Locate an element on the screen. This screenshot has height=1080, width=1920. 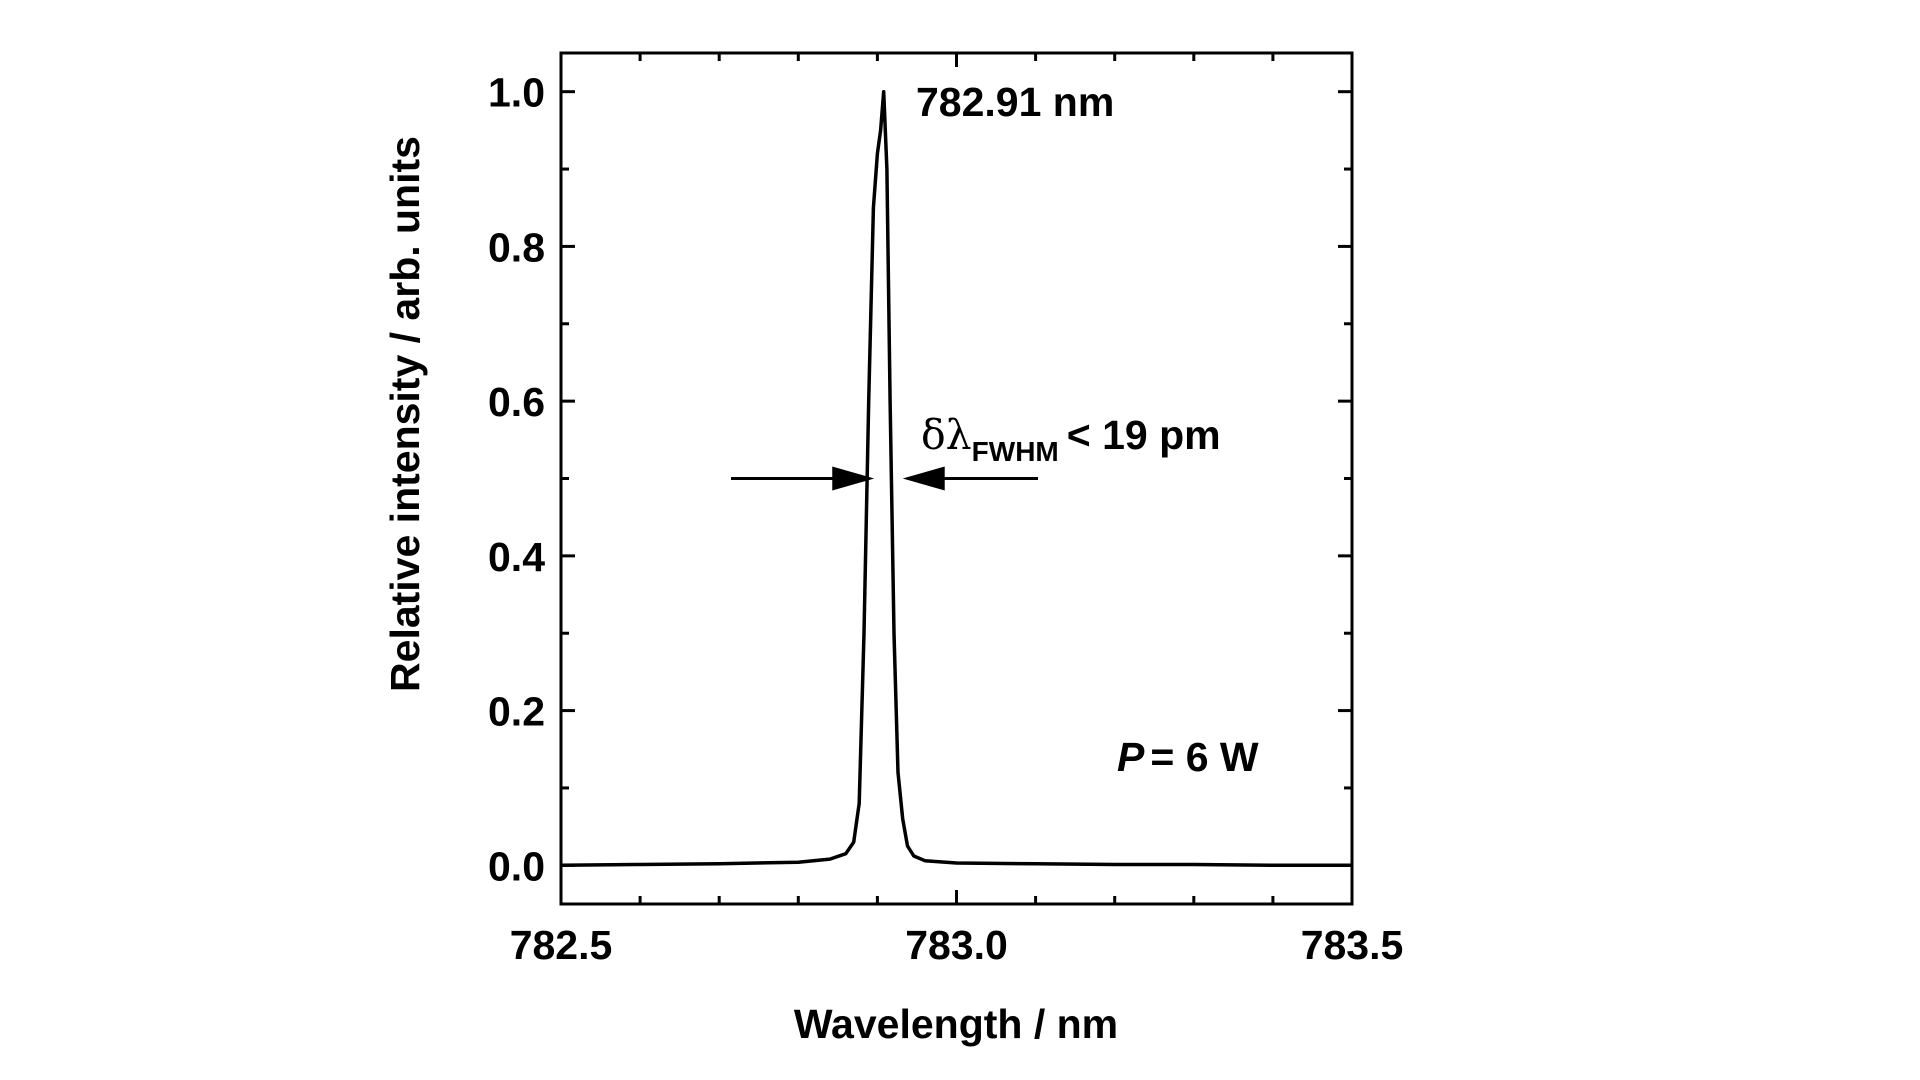
peak-wavelength-label: 782.91 nm is located at coordinates (1015, 102).